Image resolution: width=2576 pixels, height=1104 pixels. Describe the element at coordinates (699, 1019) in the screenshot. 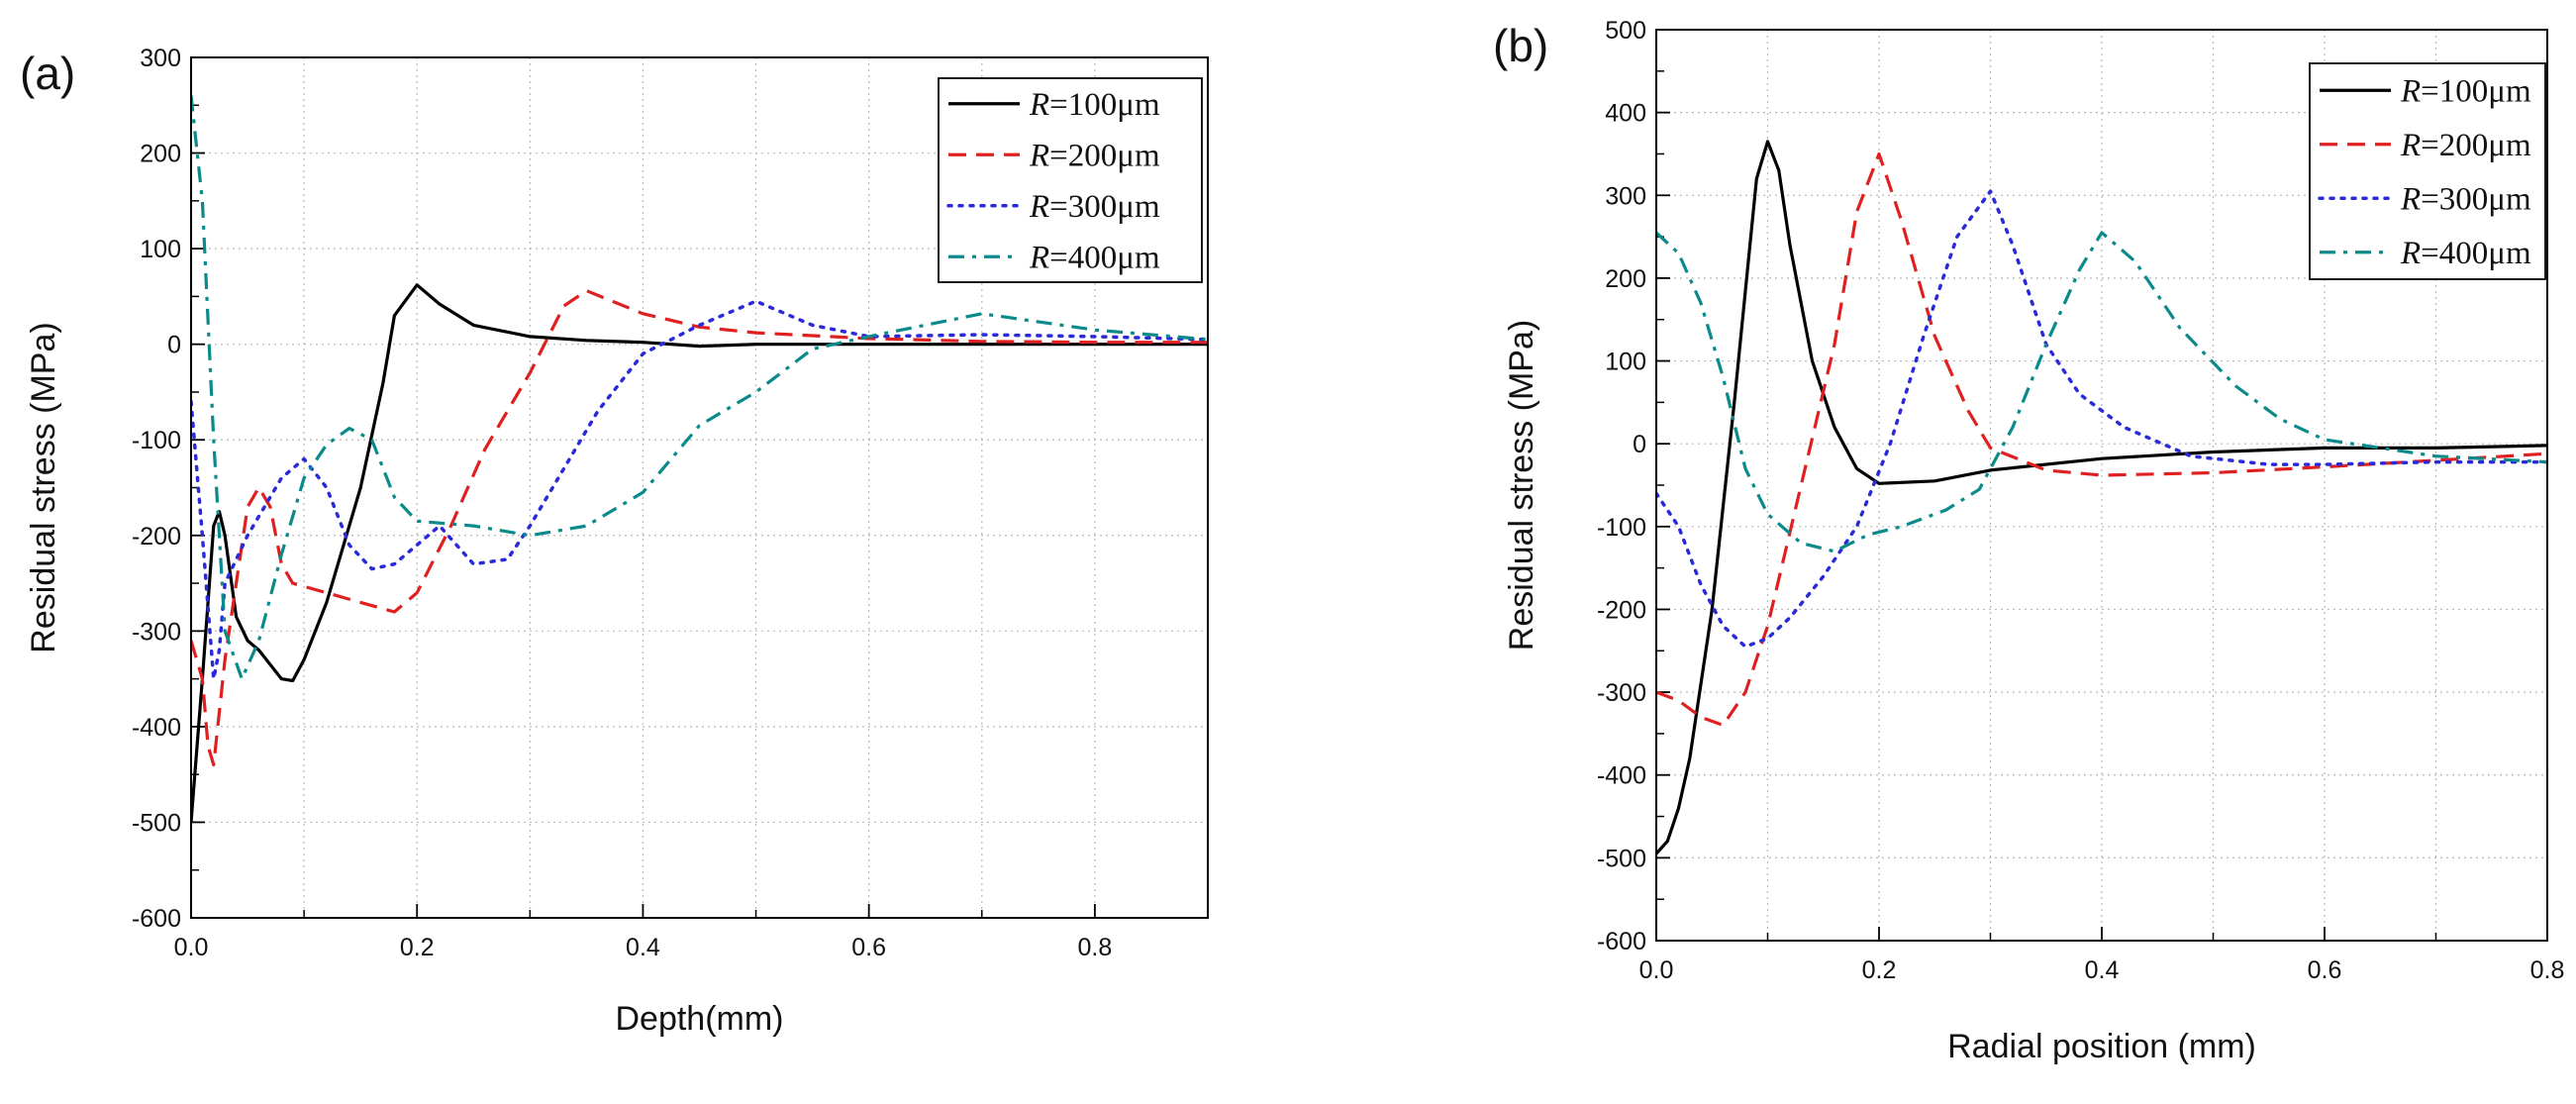

I see `x-axis-label: Depth(mm)` at that location.